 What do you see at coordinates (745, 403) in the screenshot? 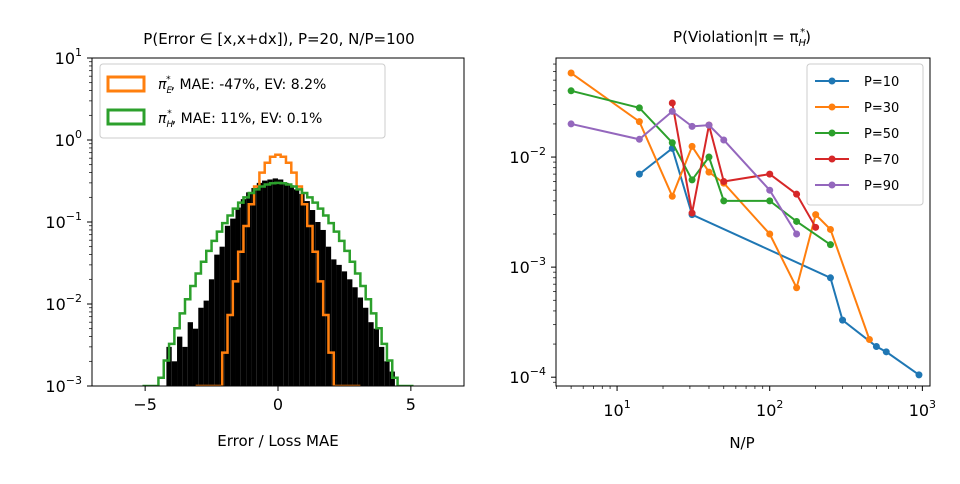
I see `right-x-axis: 101 102 103` at bounding box center [745, 403].